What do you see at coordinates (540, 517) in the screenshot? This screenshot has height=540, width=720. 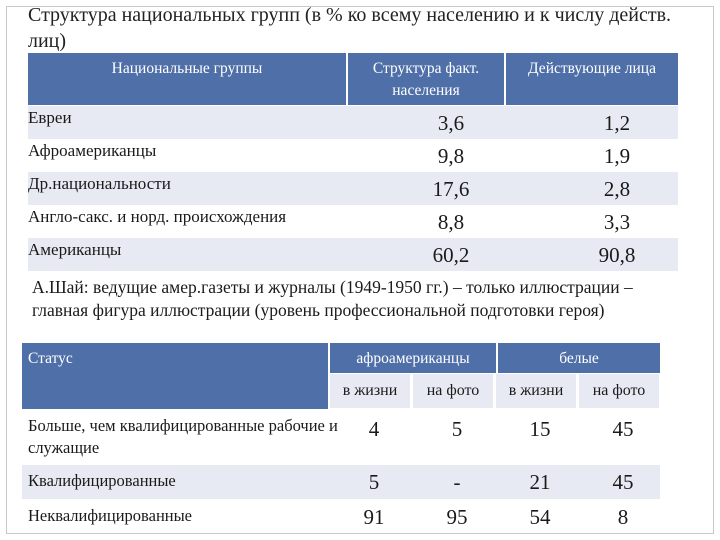 I see `table2-value: 54` at bounding box center [540, 517].